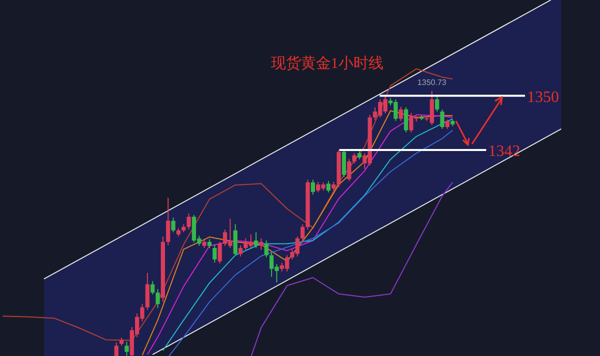 The width and height of the screenshot is (600, 356). Describe the element at coordinates (504, 151) in the screenshot. I see `annotation: 1342` at that location.